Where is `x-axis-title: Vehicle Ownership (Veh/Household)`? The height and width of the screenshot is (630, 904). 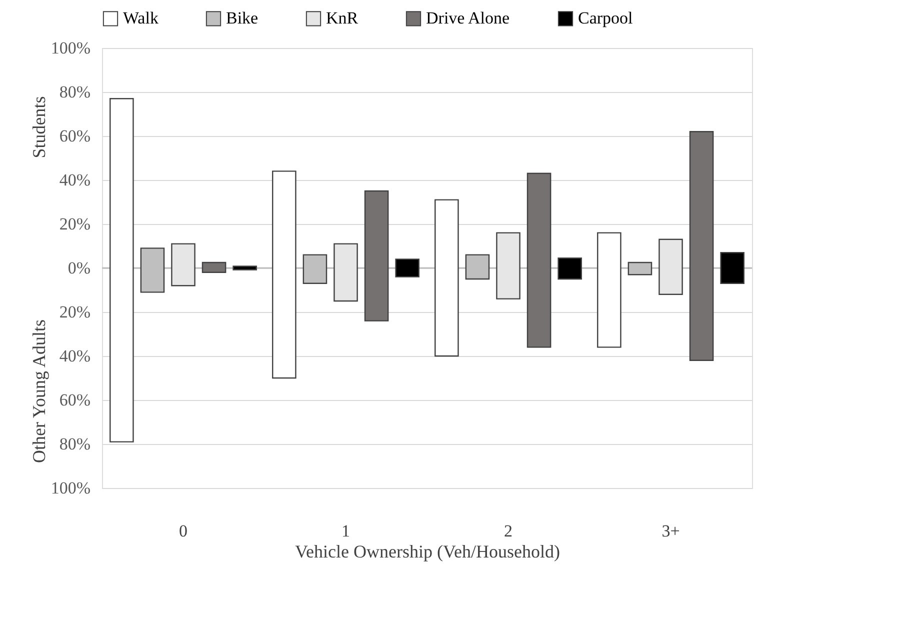
x-axis-title: Vehicle Ownership (Veh/Household) is located at coordinates (427, 552).